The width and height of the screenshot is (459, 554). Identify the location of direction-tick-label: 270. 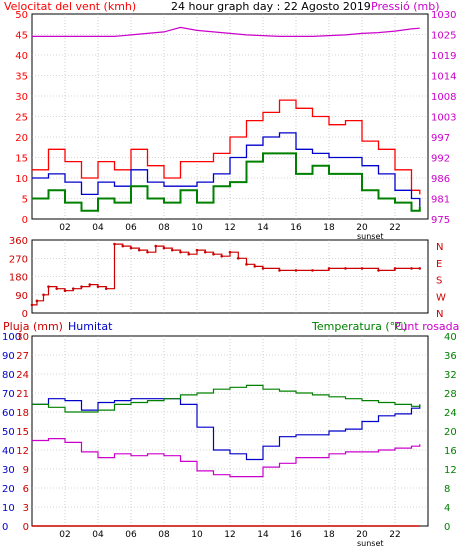
(18, 259).